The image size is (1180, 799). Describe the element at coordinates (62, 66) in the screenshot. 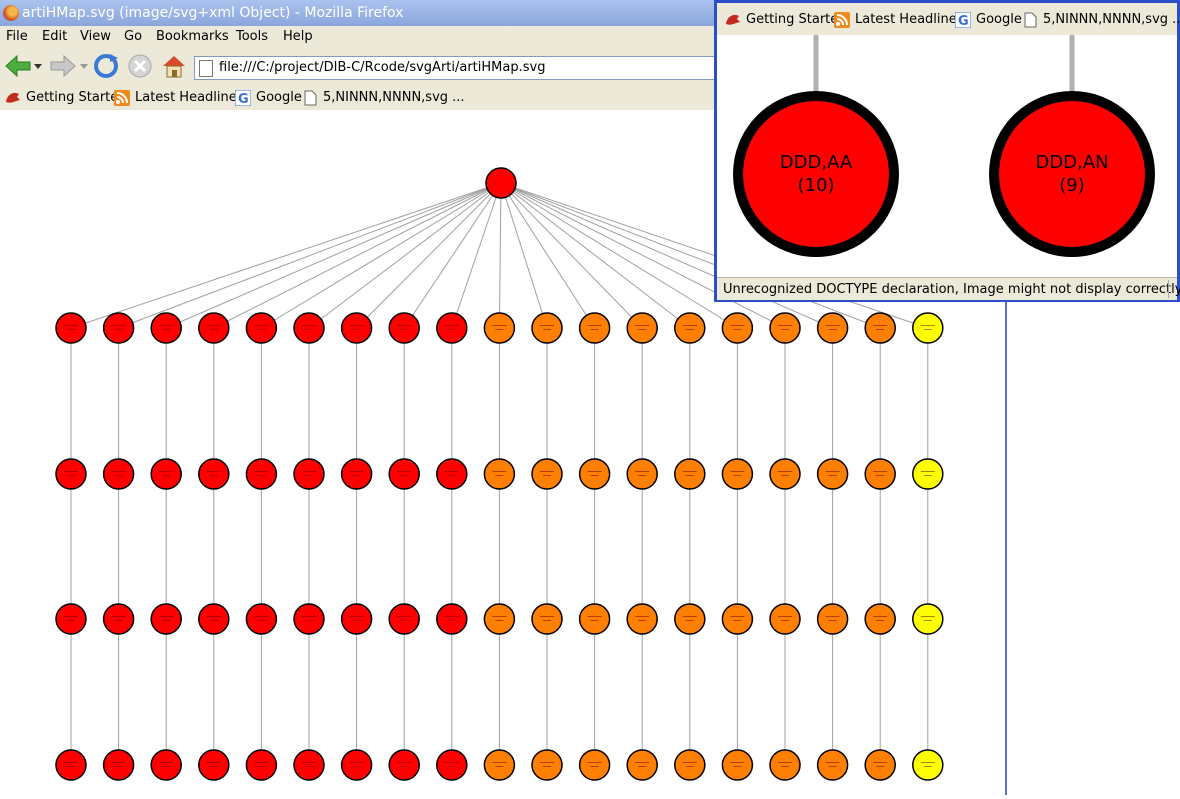

I see `forward-icon` at that location.